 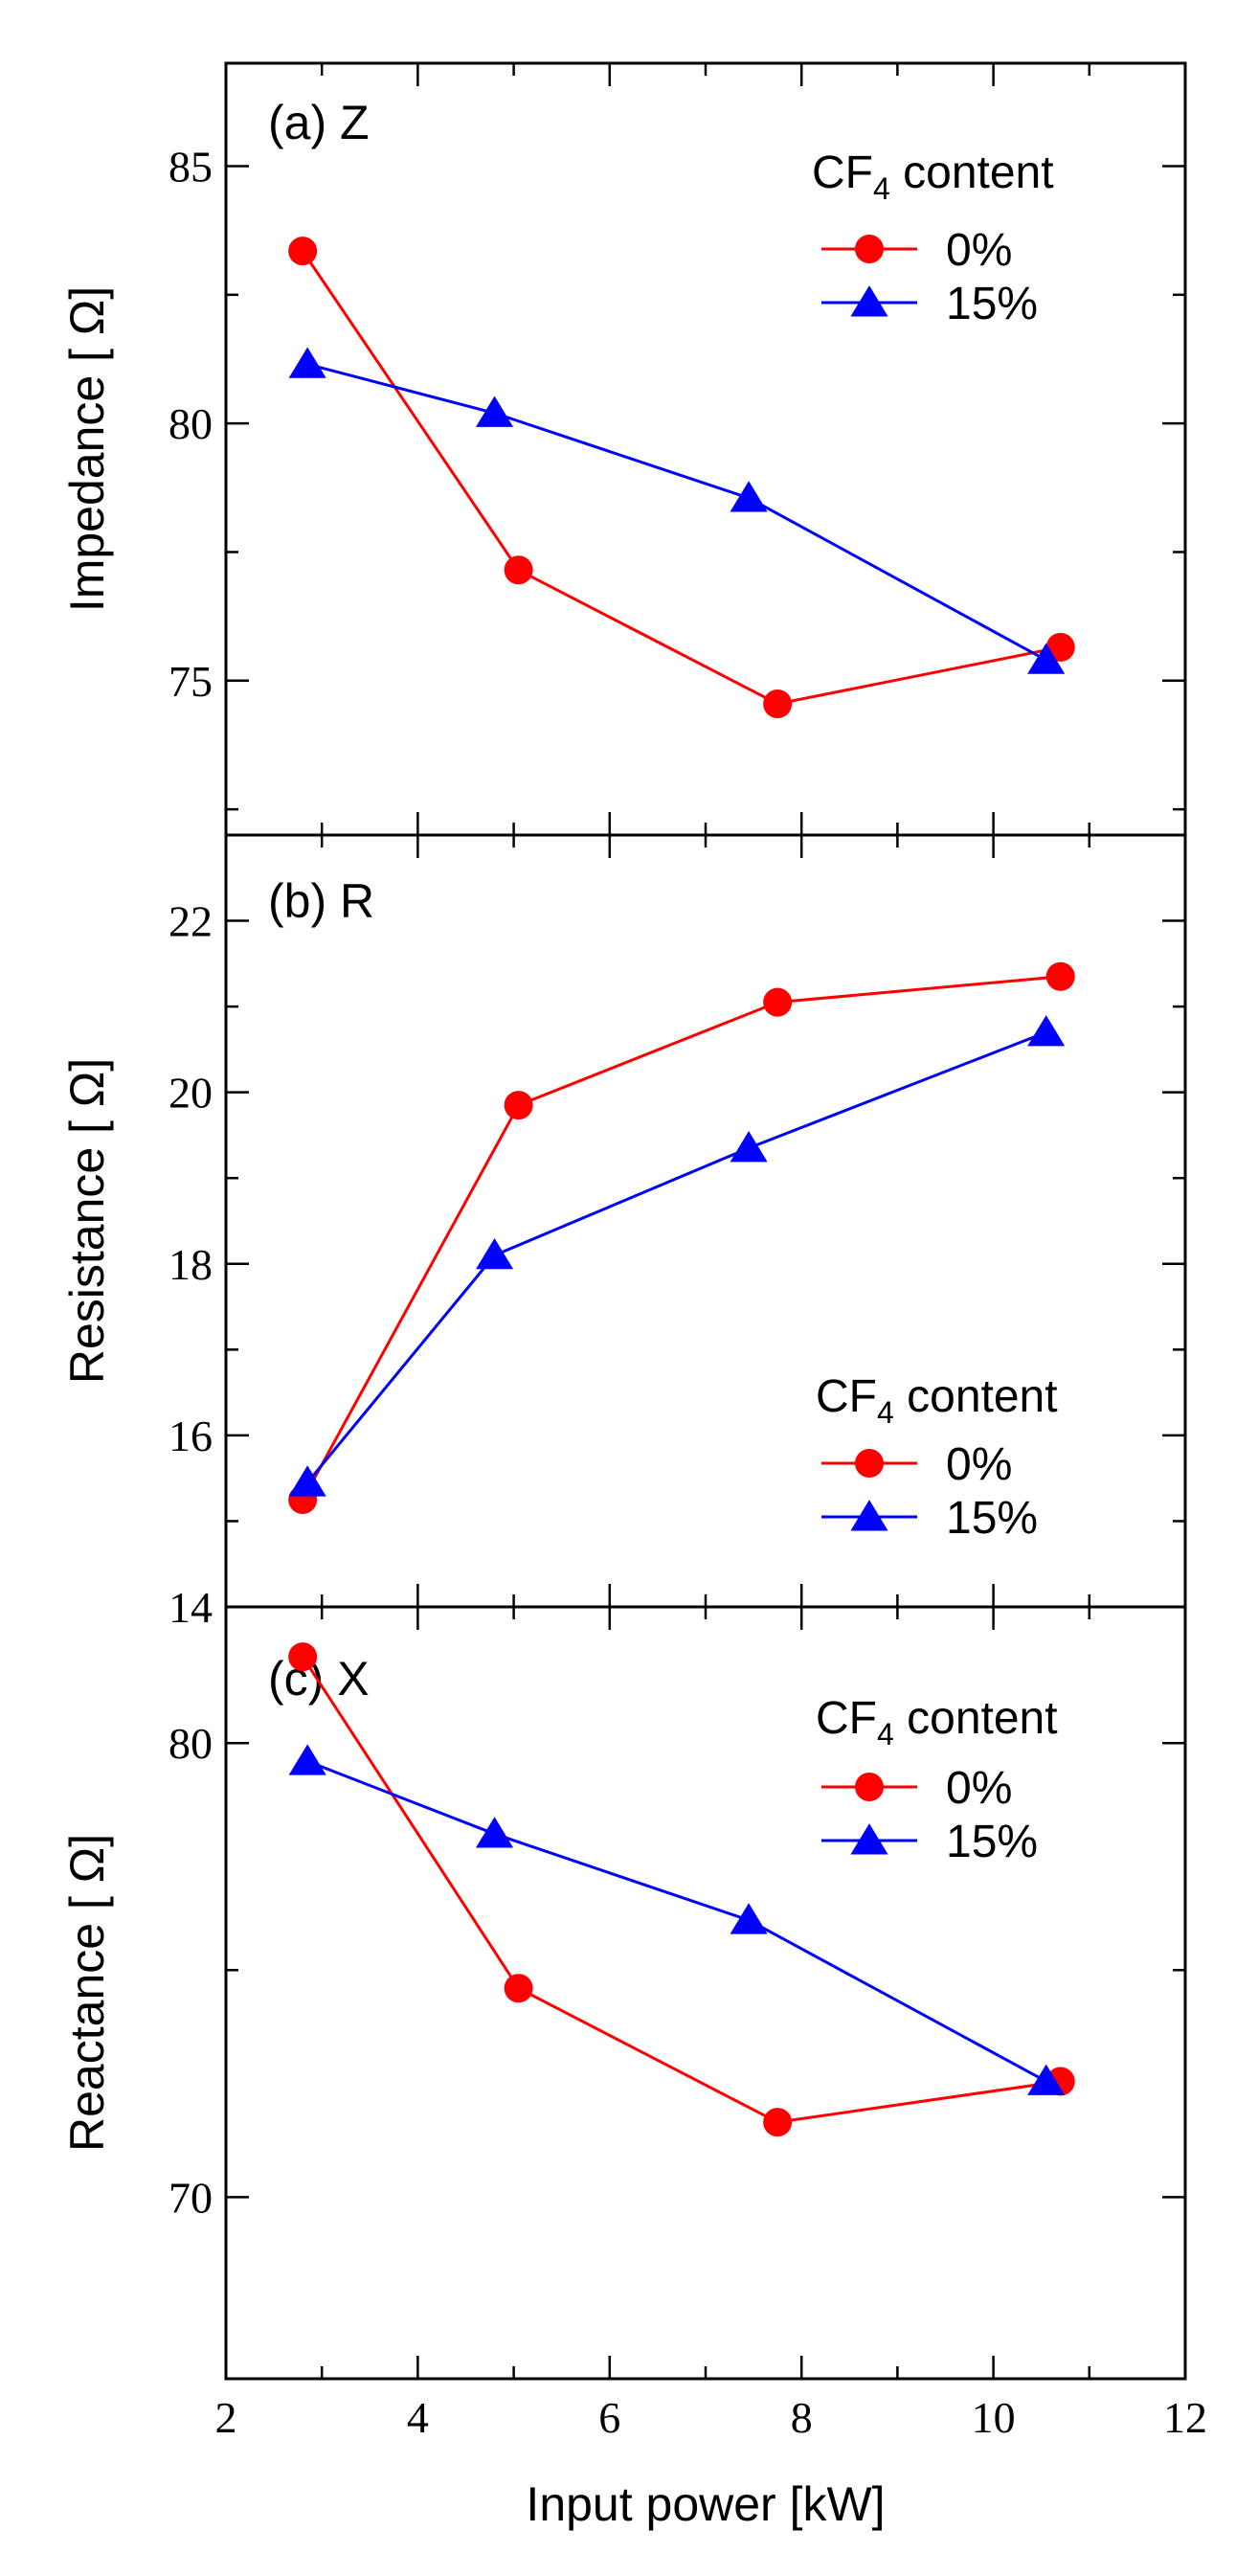 I want to click on x-tick-label: 6, so click(x=609, y=2417).